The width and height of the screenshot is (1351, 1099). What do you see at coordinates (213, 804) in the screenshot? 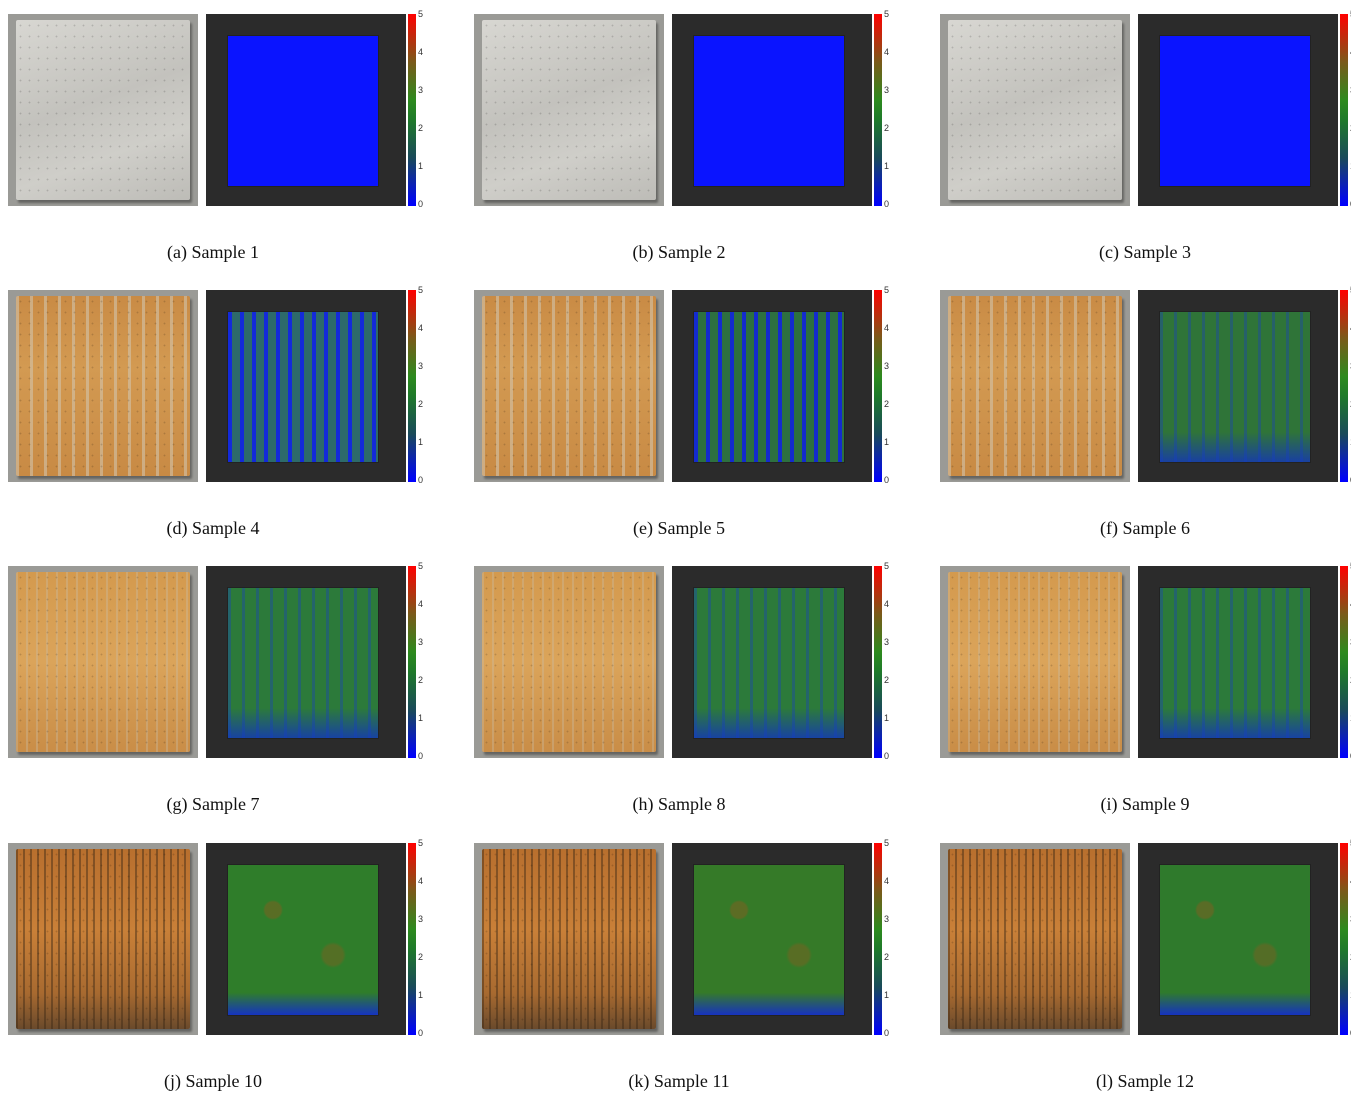
I see `panel-caption: (g) Sample 7` at bounding box center [213, 804].